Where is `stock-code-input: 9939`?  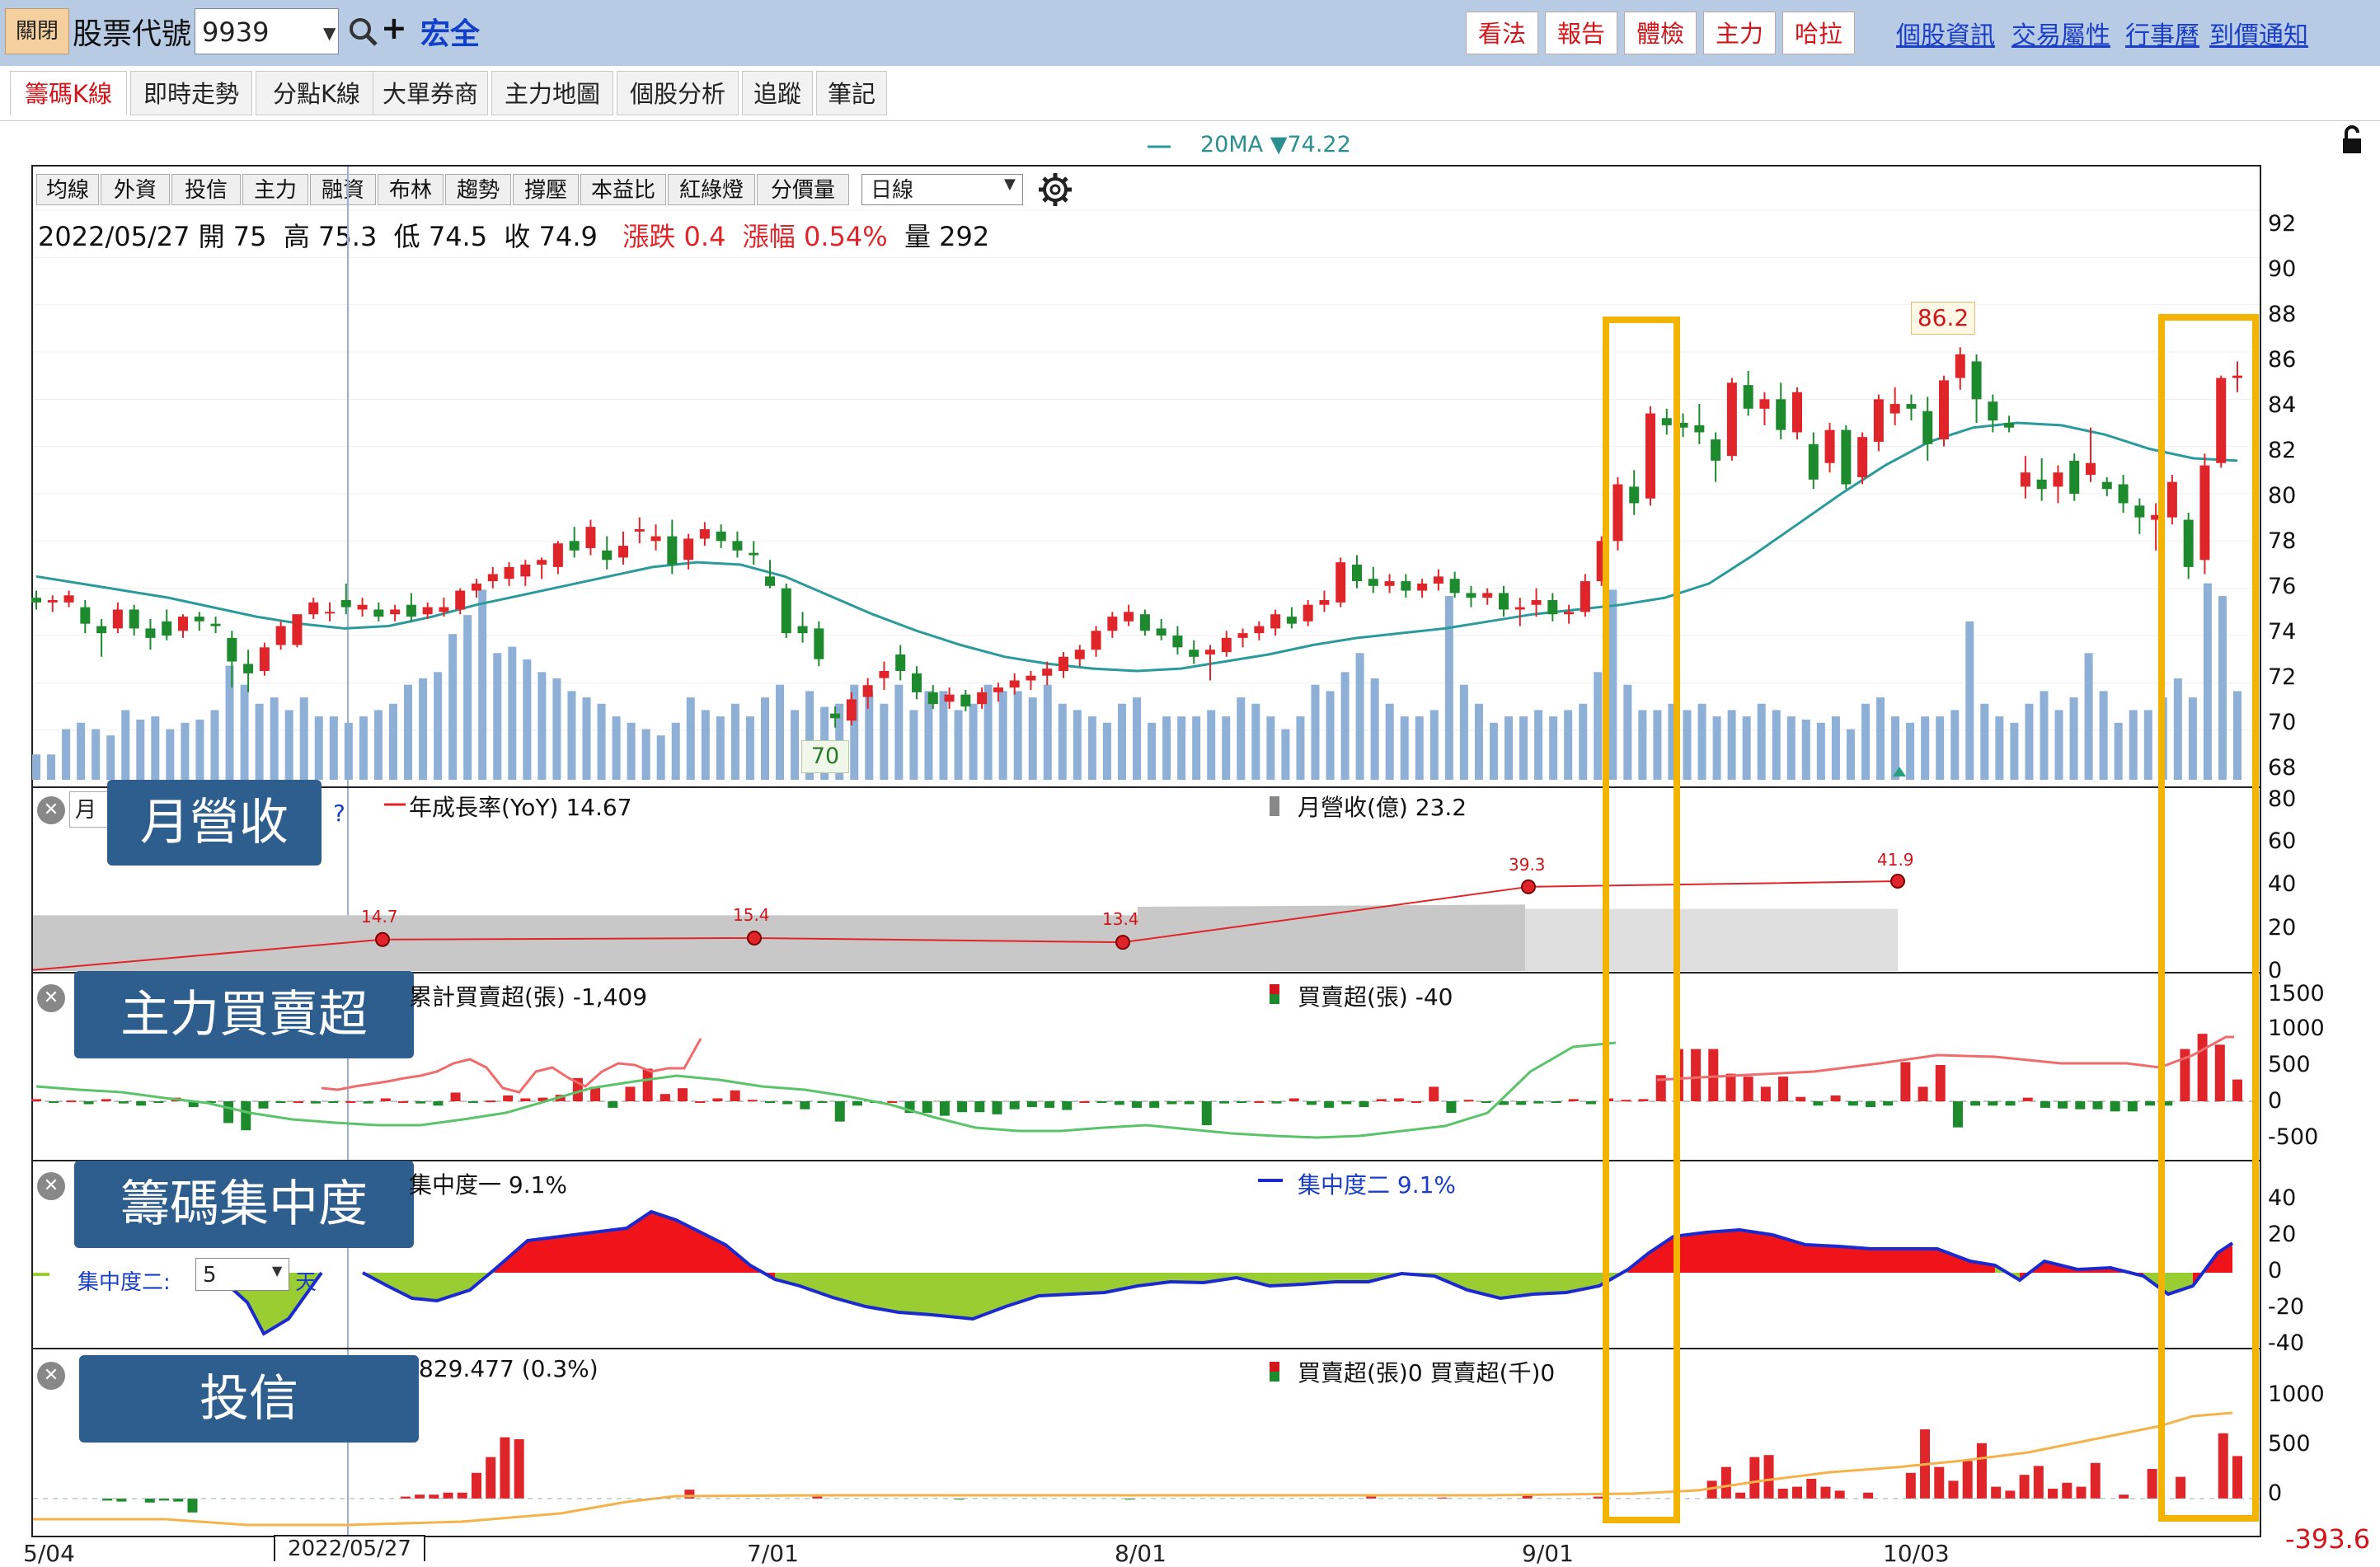
stock-code-input: 9939 is located at coordinates (267, 31).